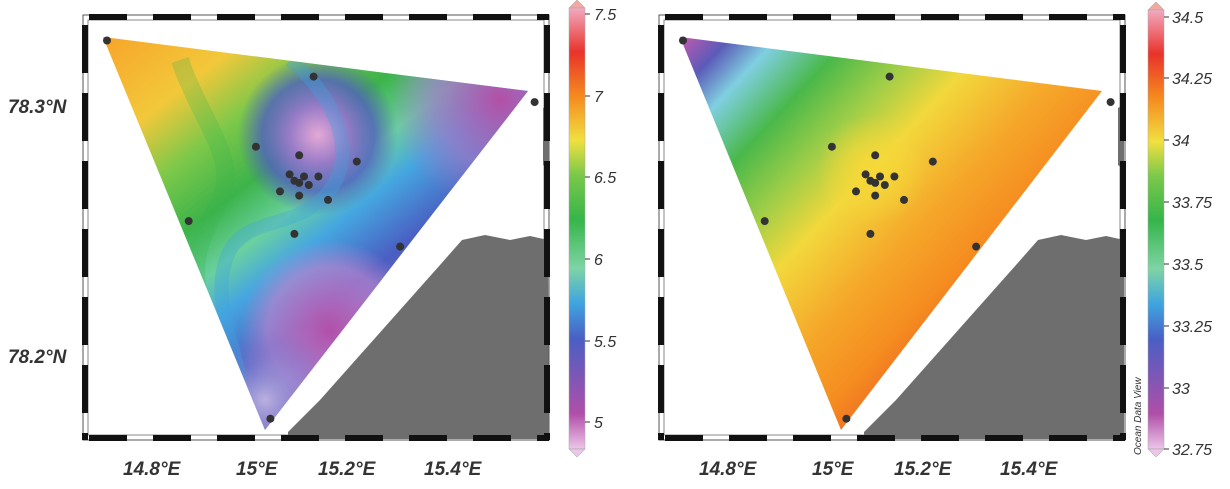 The width and height of the screenshot is (1230, 489). I want to click on right-colorbar-tick-5: 33.25, so click(1192, 327).